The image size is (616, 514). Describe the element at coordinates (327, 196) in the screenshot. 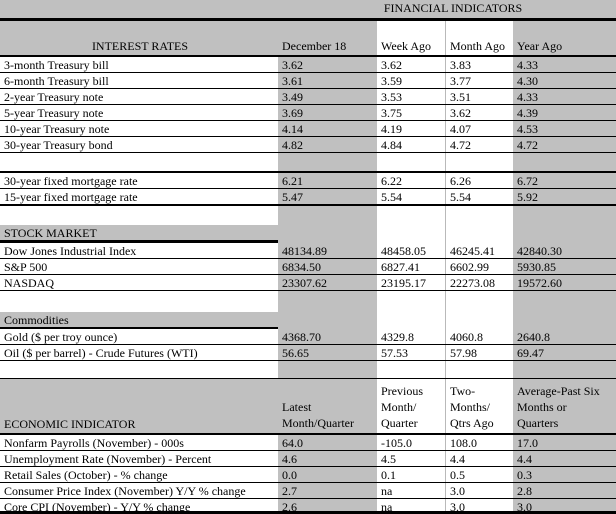

I see `value-cell: 5.47` at that location.